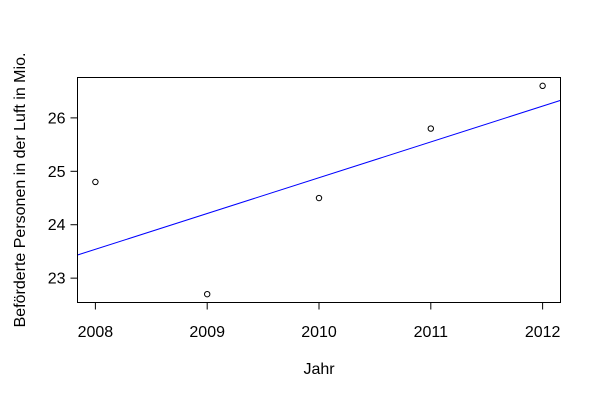  What do you see at coordinates (96, 332) in the screenshot?
I see `x-tick-label: 2008` at bounding box center [96, 332].